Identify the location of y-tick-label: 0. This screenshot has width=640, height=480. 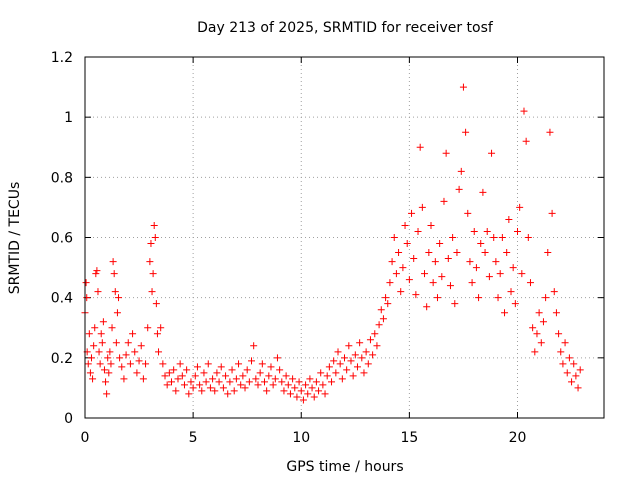
(68, 419).